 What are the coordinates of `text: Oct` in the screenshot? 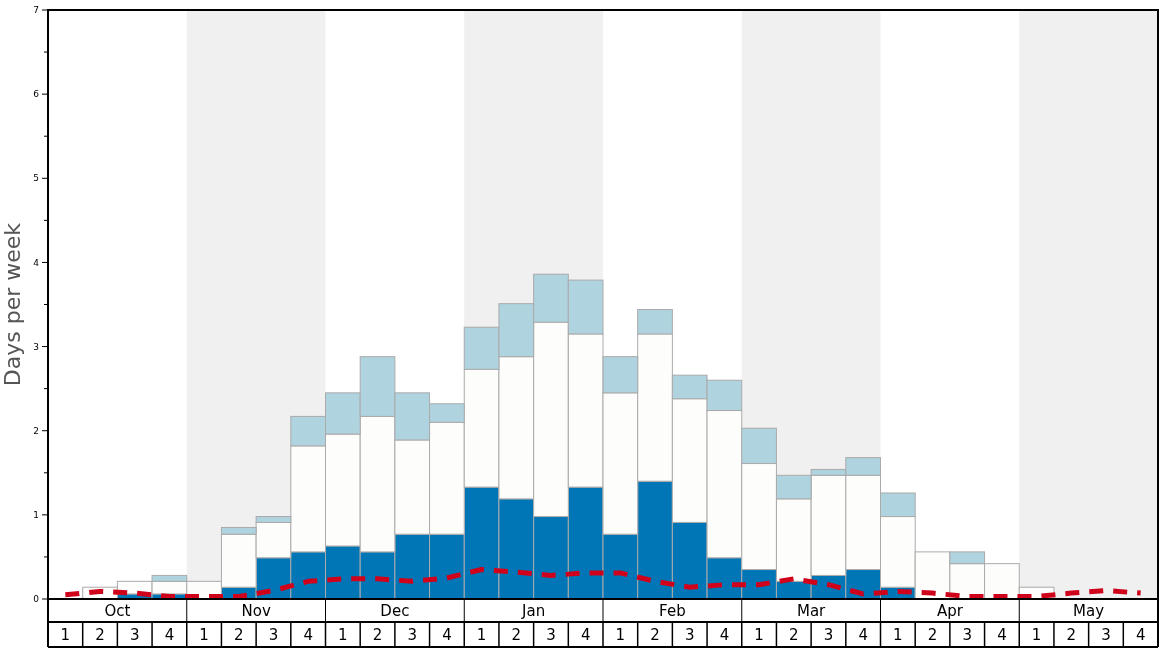 It's located at (117, 610).